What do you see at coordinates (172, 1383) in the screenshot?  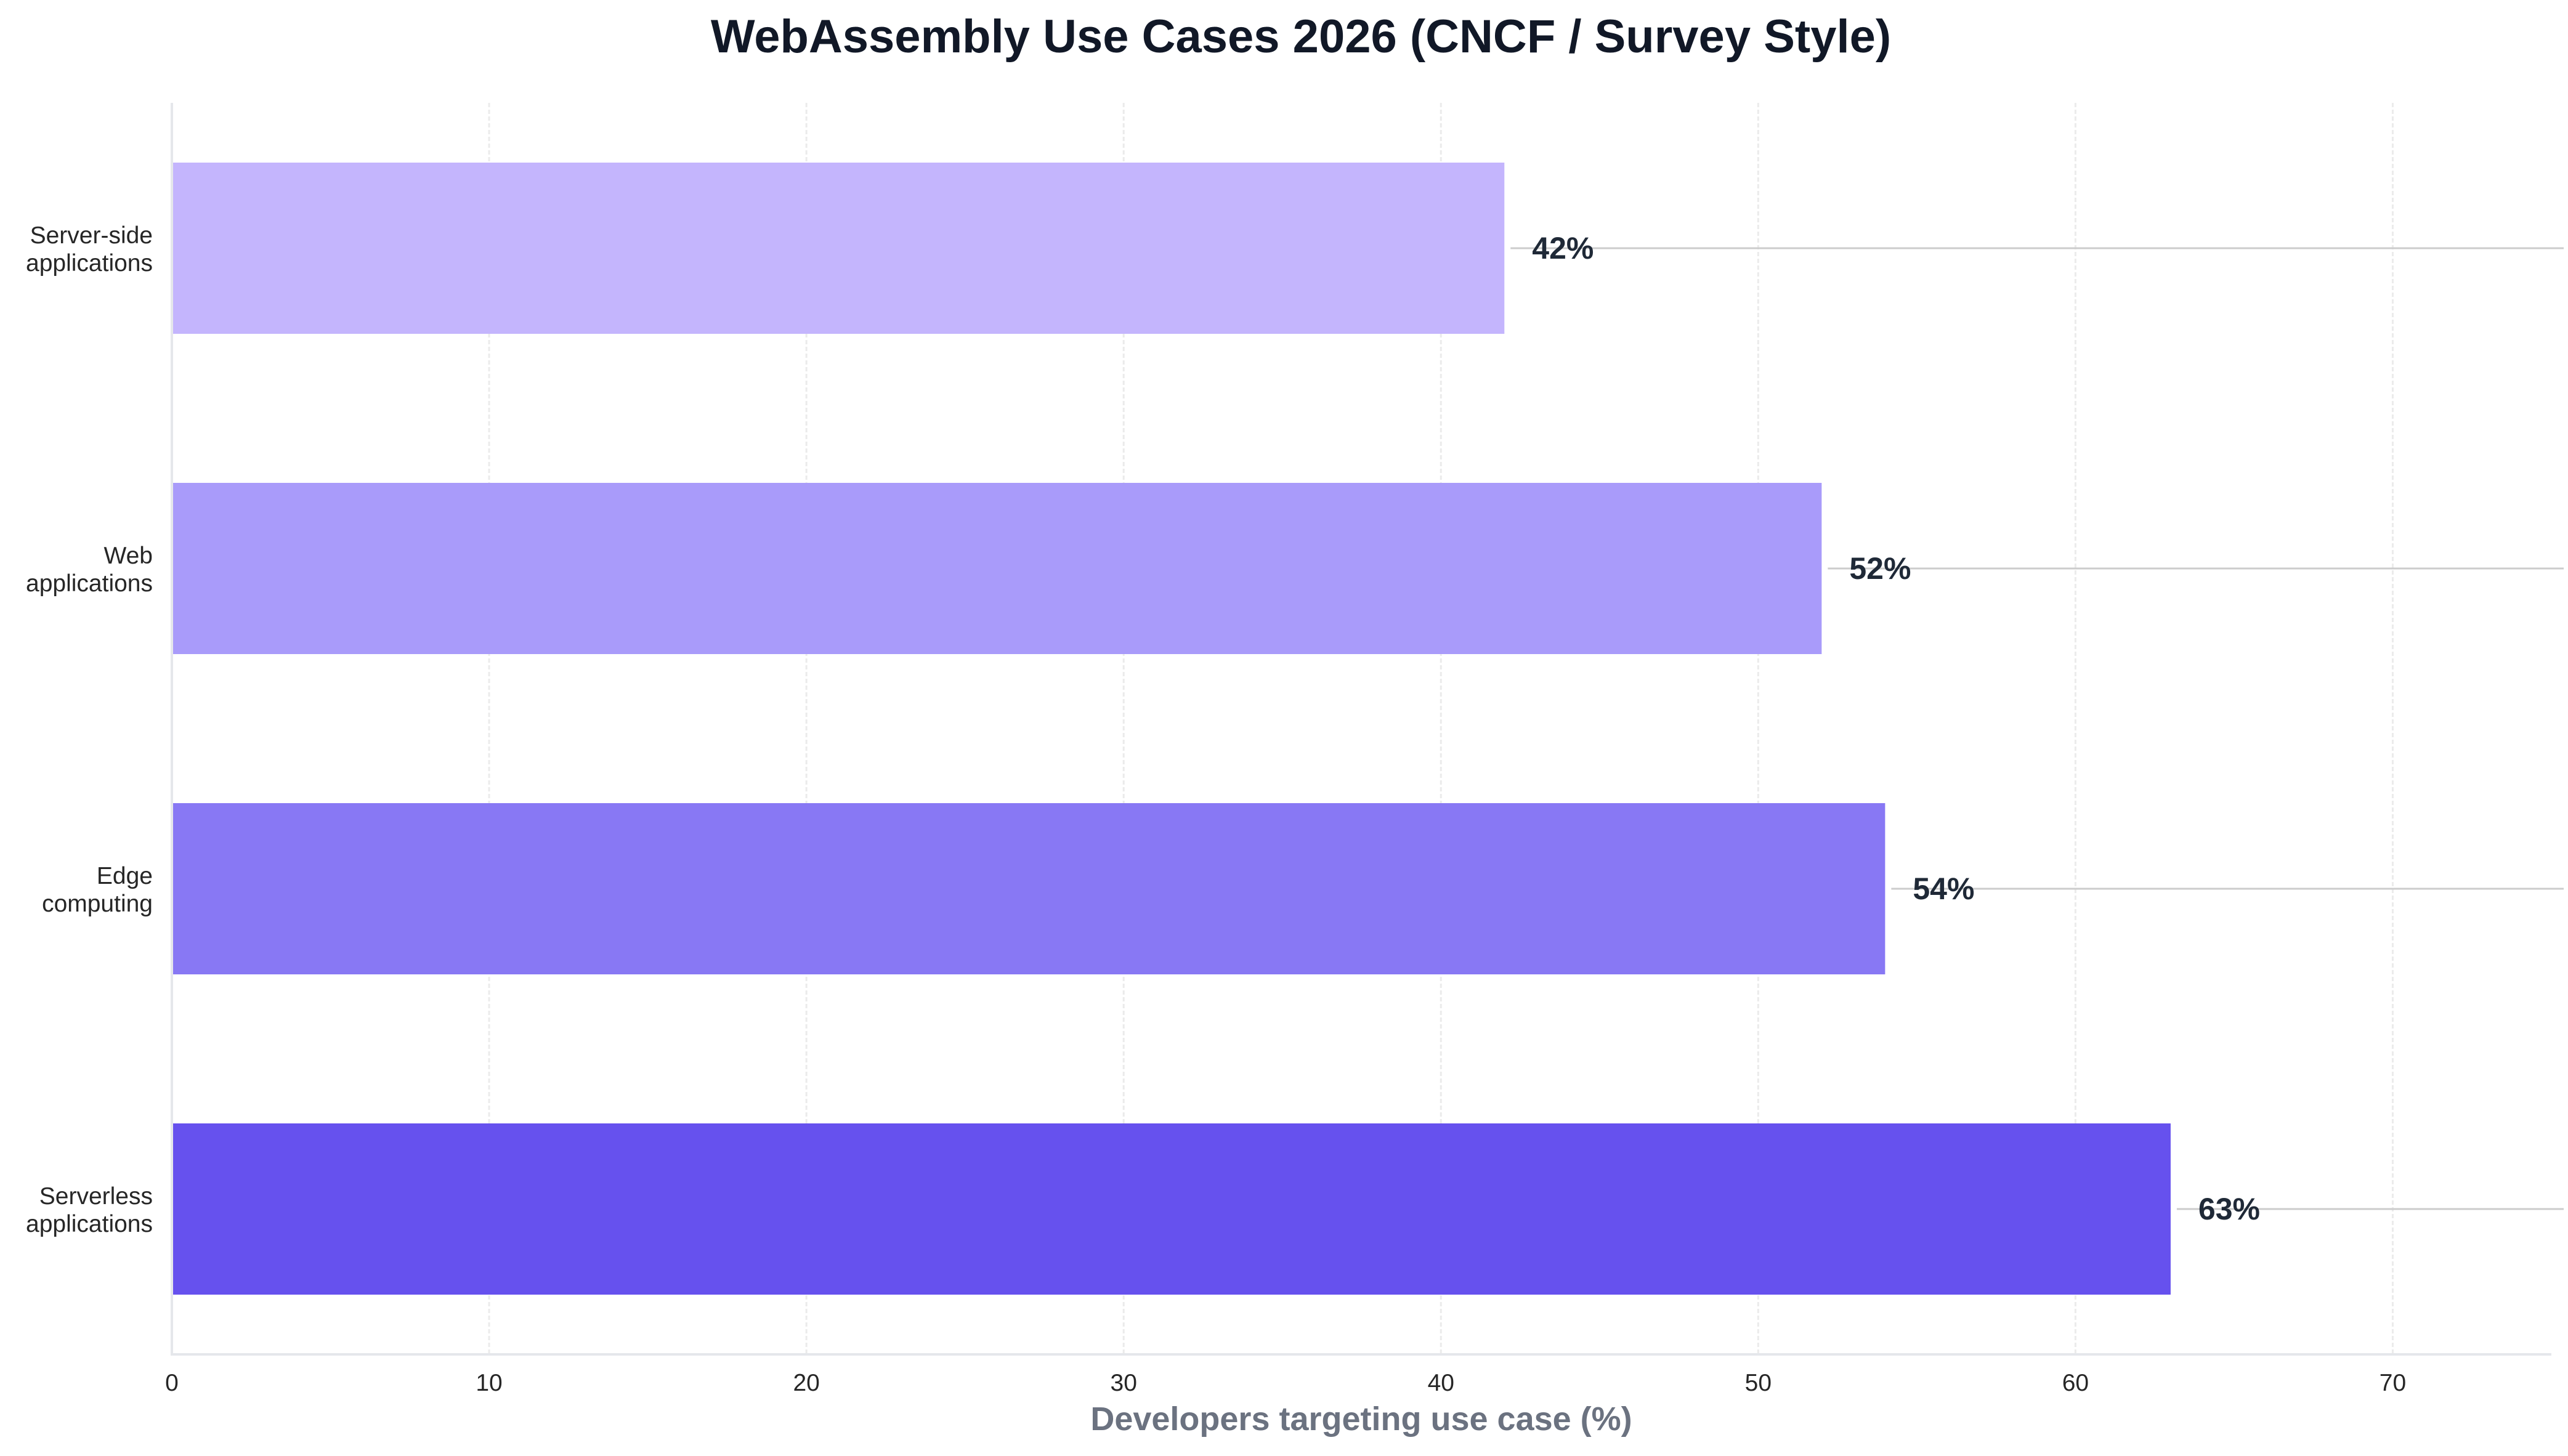 I see `x-tick-label: 0` at bounding box center [172, 1383].